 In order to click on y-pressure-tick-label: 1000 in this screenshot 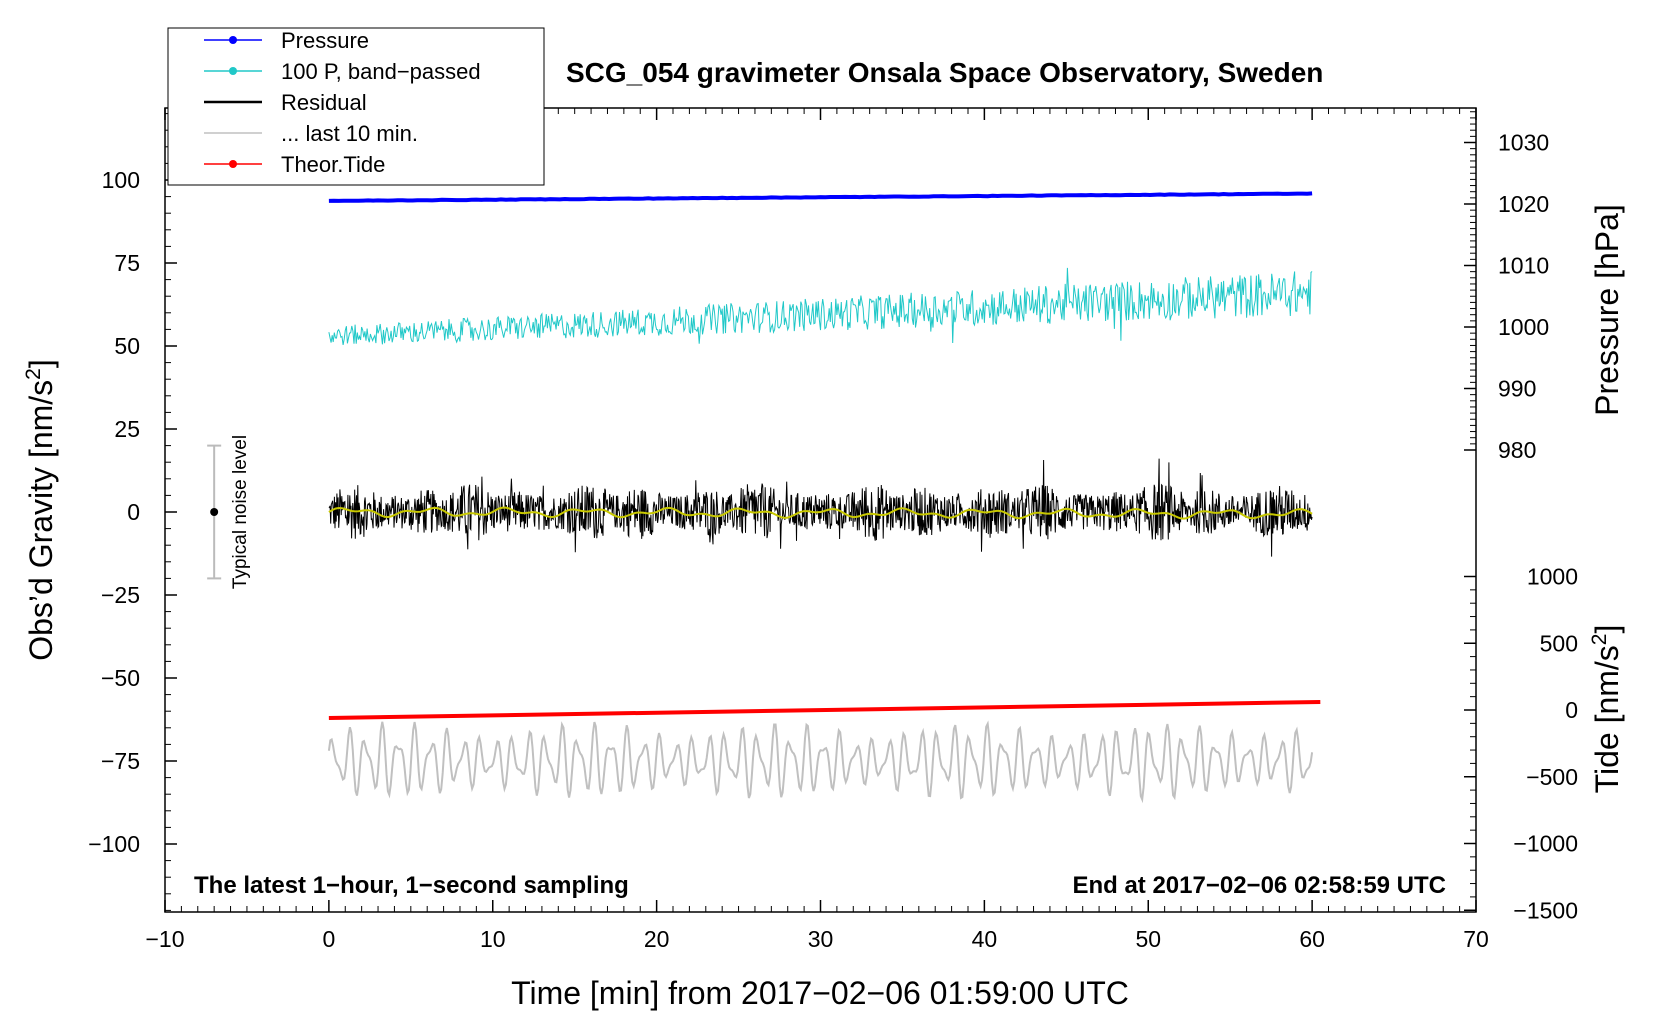, I will do `click(1523, 327)`.